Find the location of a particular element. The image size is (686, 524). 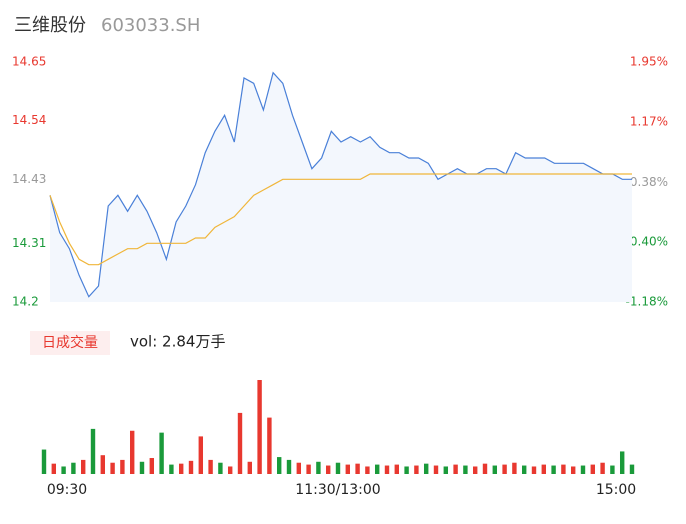

x-tick-label: 09:30 is located at coordinates (67, 490).